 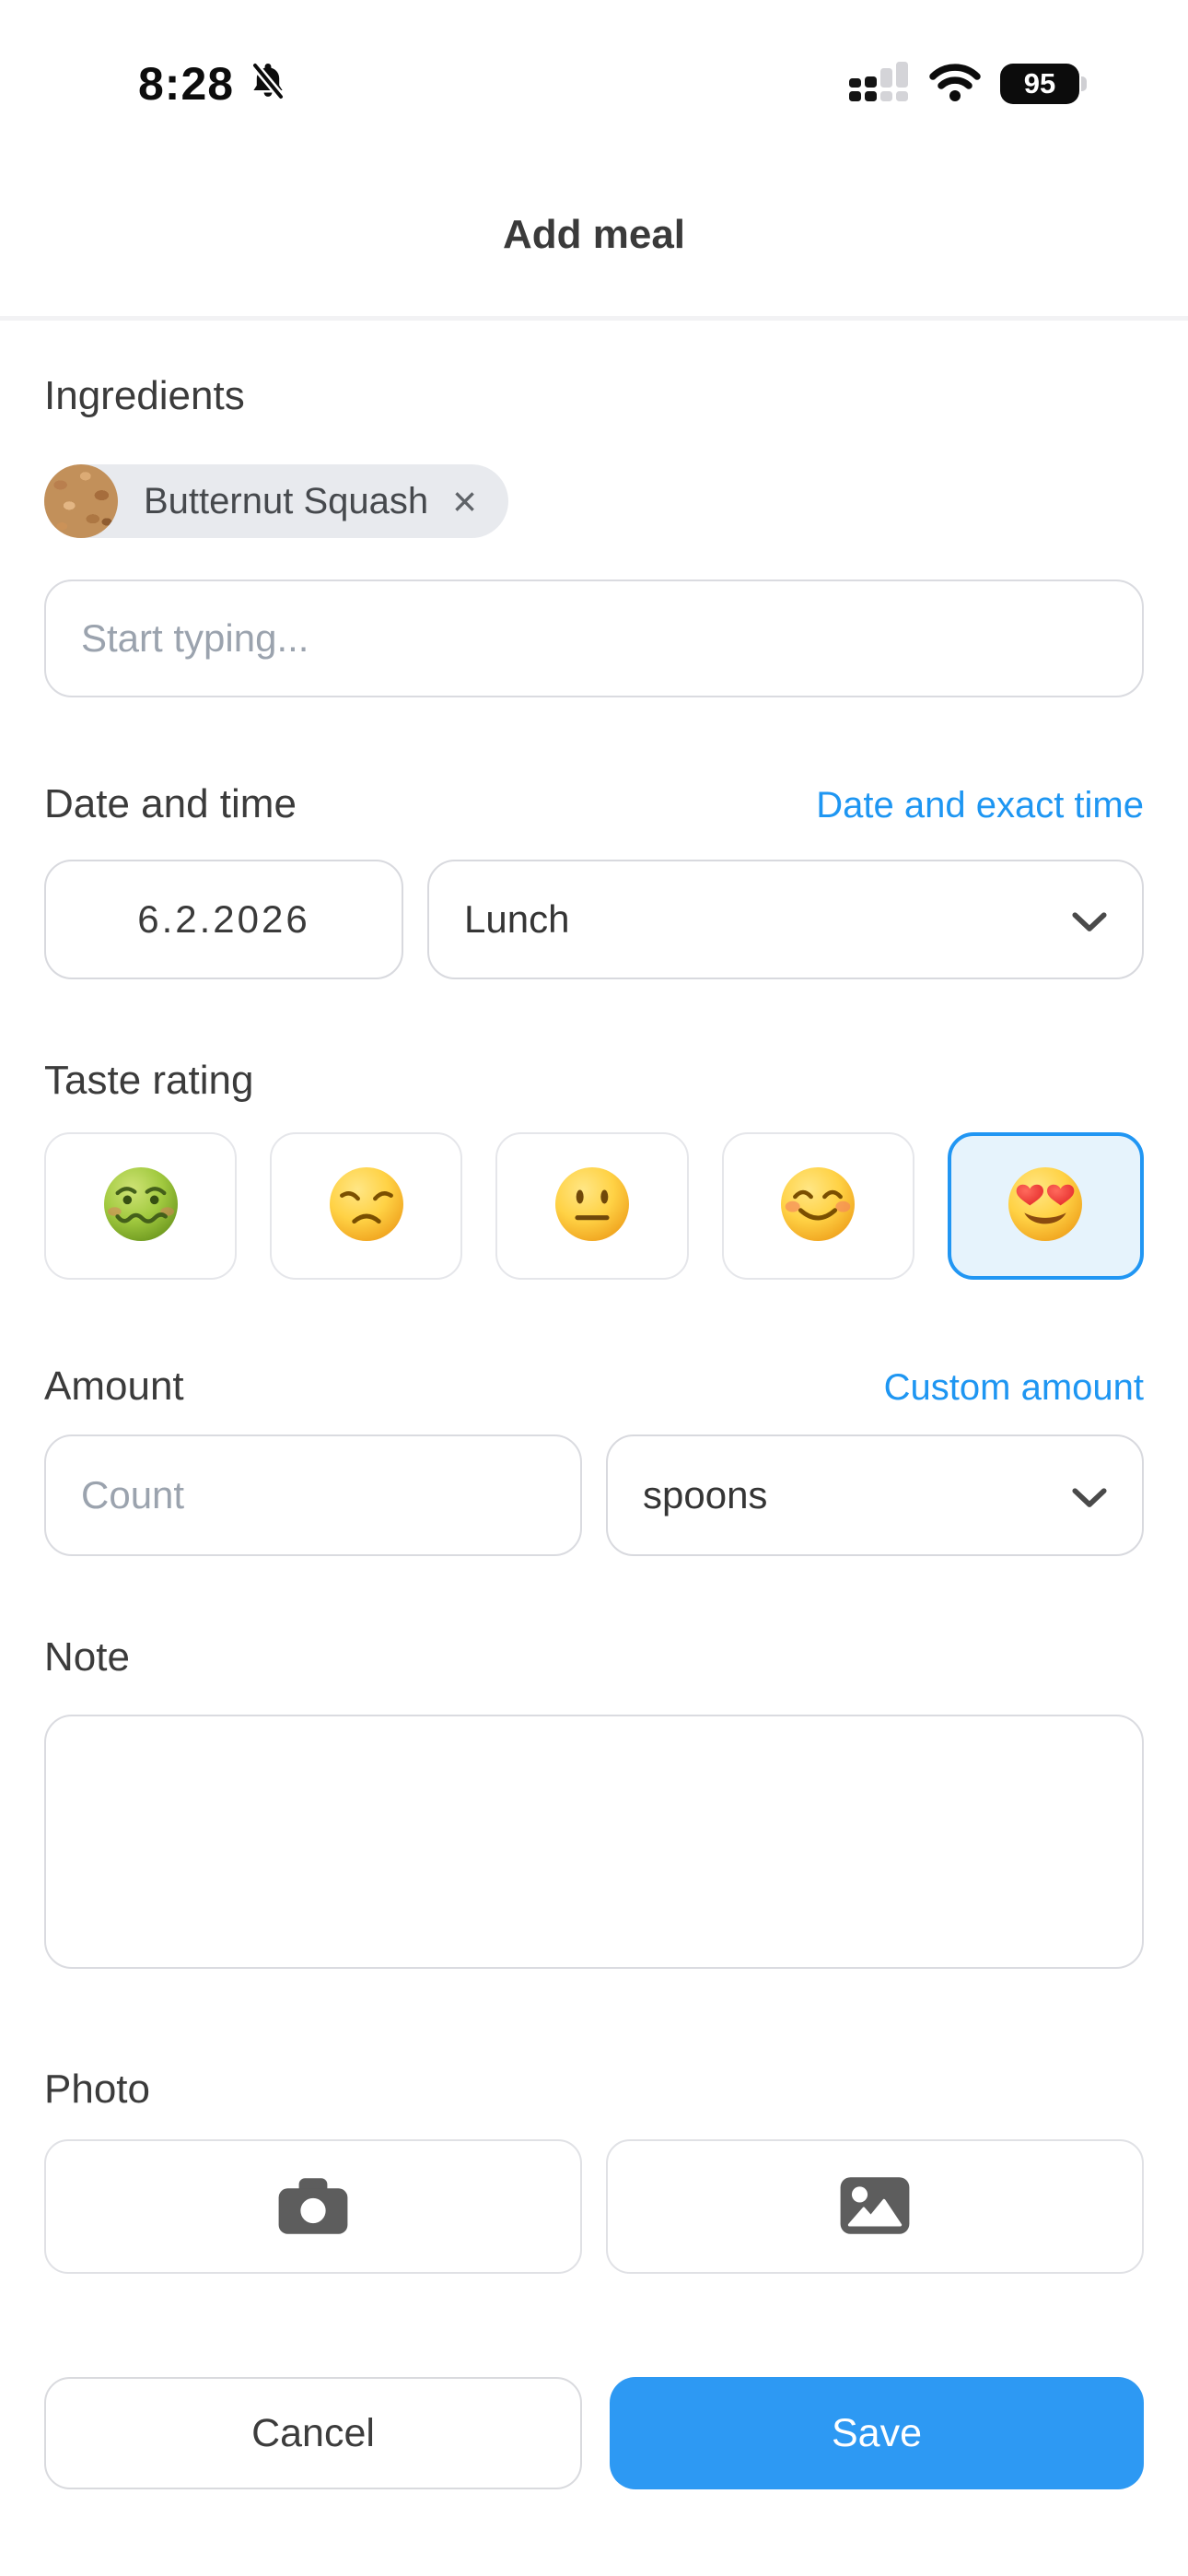 I want to click on taste-rating-label: Taste rating, so click(x=149, y=1080).